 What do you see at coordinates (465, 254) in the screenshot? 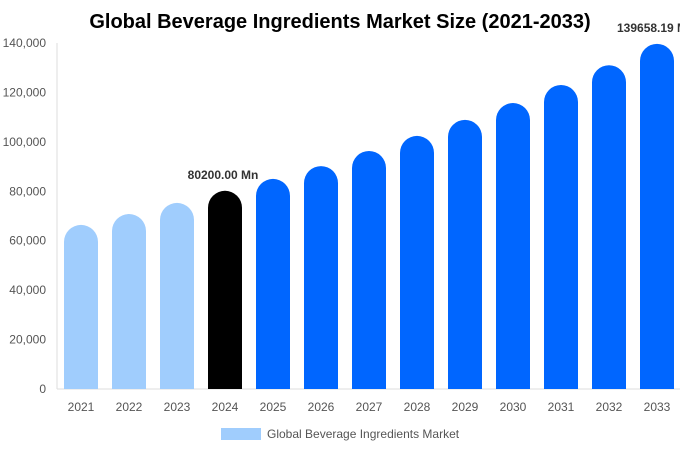
I see `bar-2029` at bounding box center [465, 254].